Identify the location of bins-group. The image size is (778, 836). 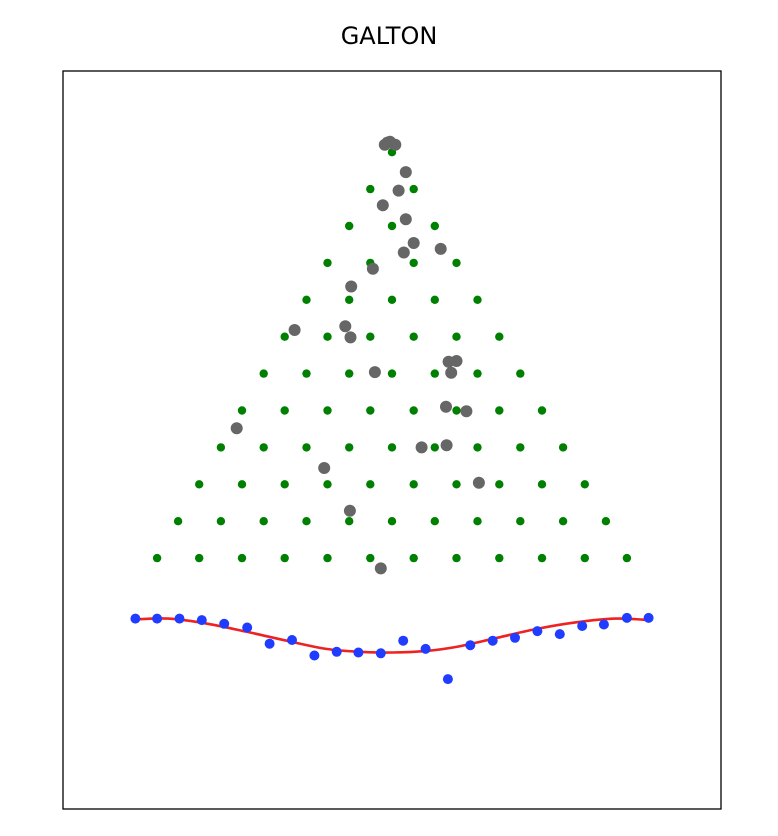
(392, 648).